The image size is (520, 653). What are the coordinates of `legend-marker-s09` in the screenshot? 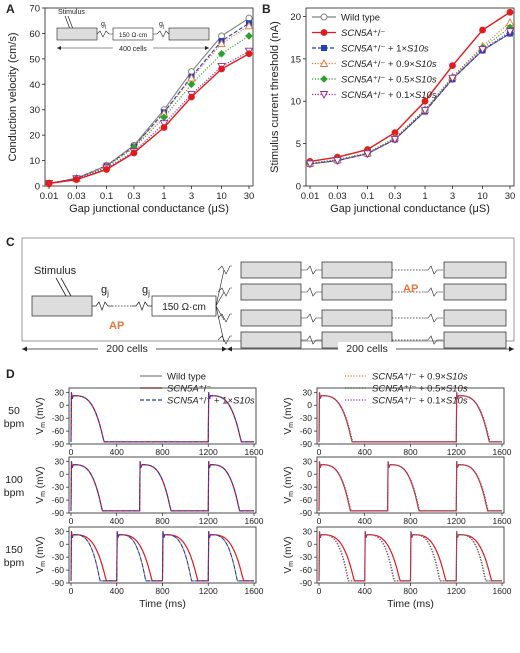 It's located at (324, 63).